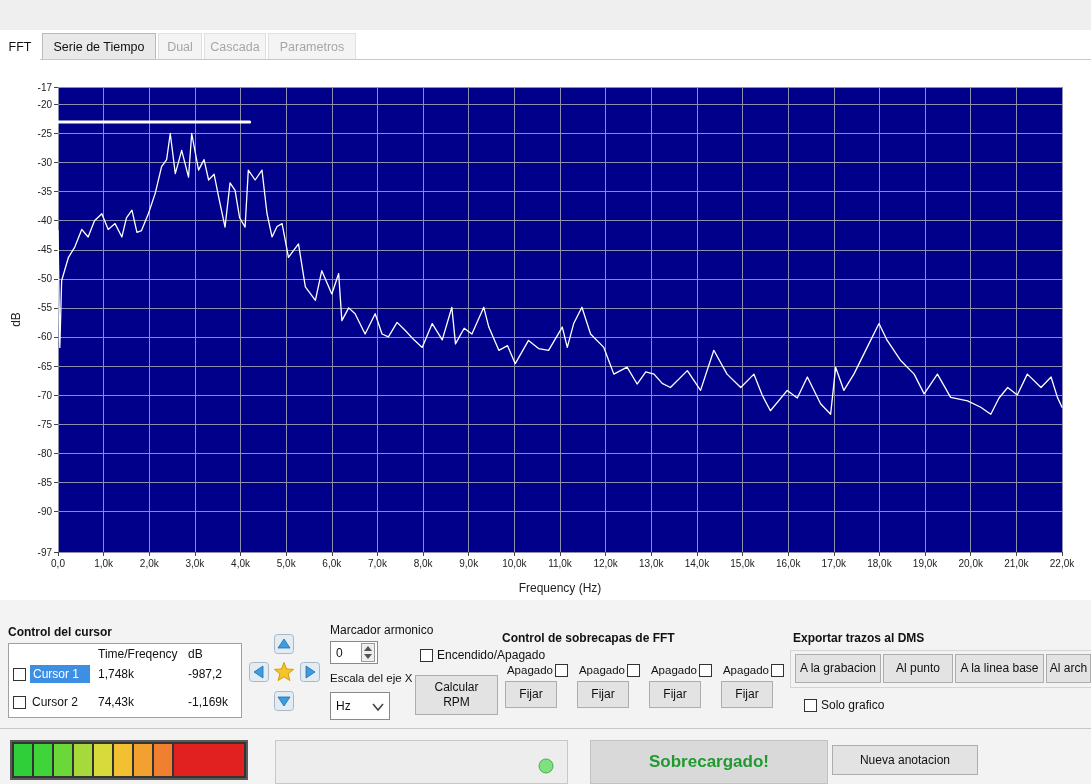 The image size is (1091, 784). I want to click on text: 74,43k, so click(116, 702).